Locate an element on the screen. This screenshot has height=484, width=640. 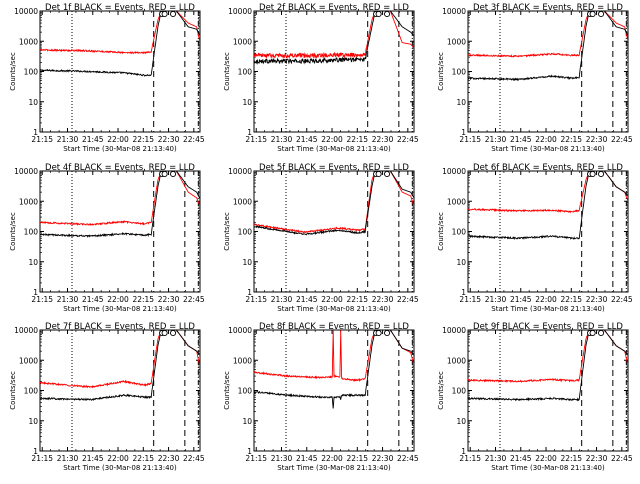
chart-title: Det 9f BLACK = Events, RED = LLD is located at coordinates (548, 327).